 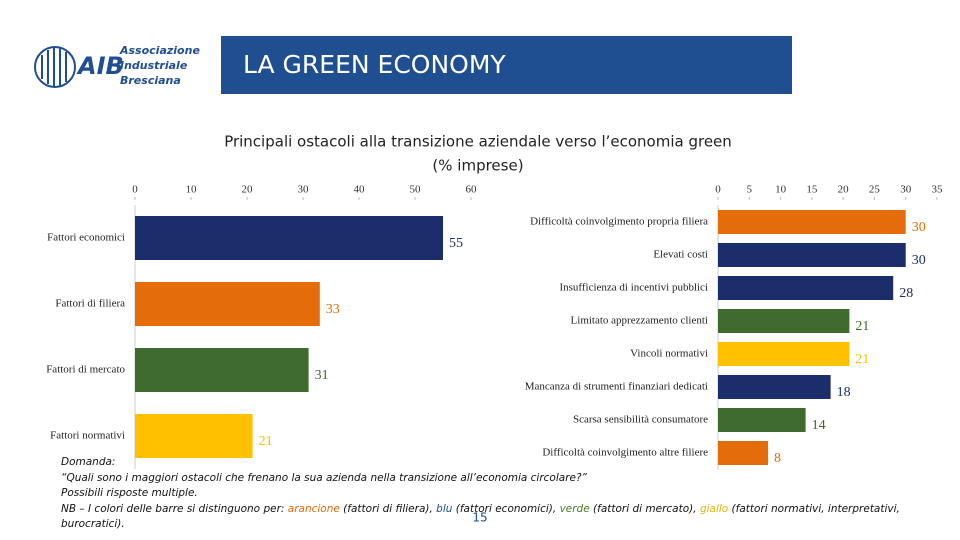 What do you see at coordinates (100, 66) in the screenshot?
I see `logo-mark: AIB` at bounding box center [100, 66].